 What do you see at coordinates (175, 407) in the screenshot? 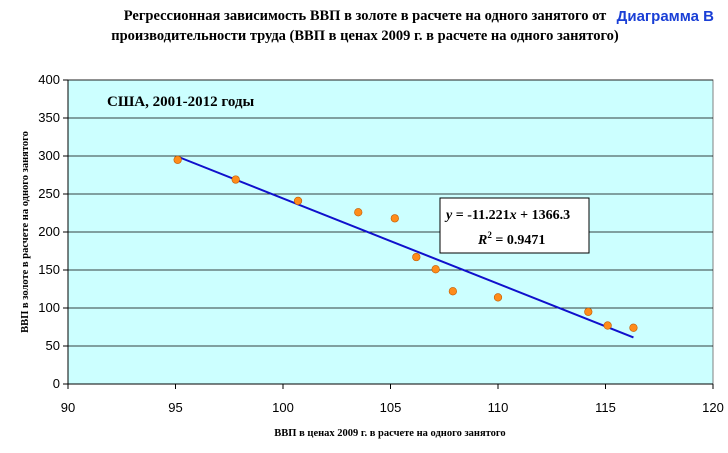
I see `x-tick-label: 95` at bounding box center [175, 407].